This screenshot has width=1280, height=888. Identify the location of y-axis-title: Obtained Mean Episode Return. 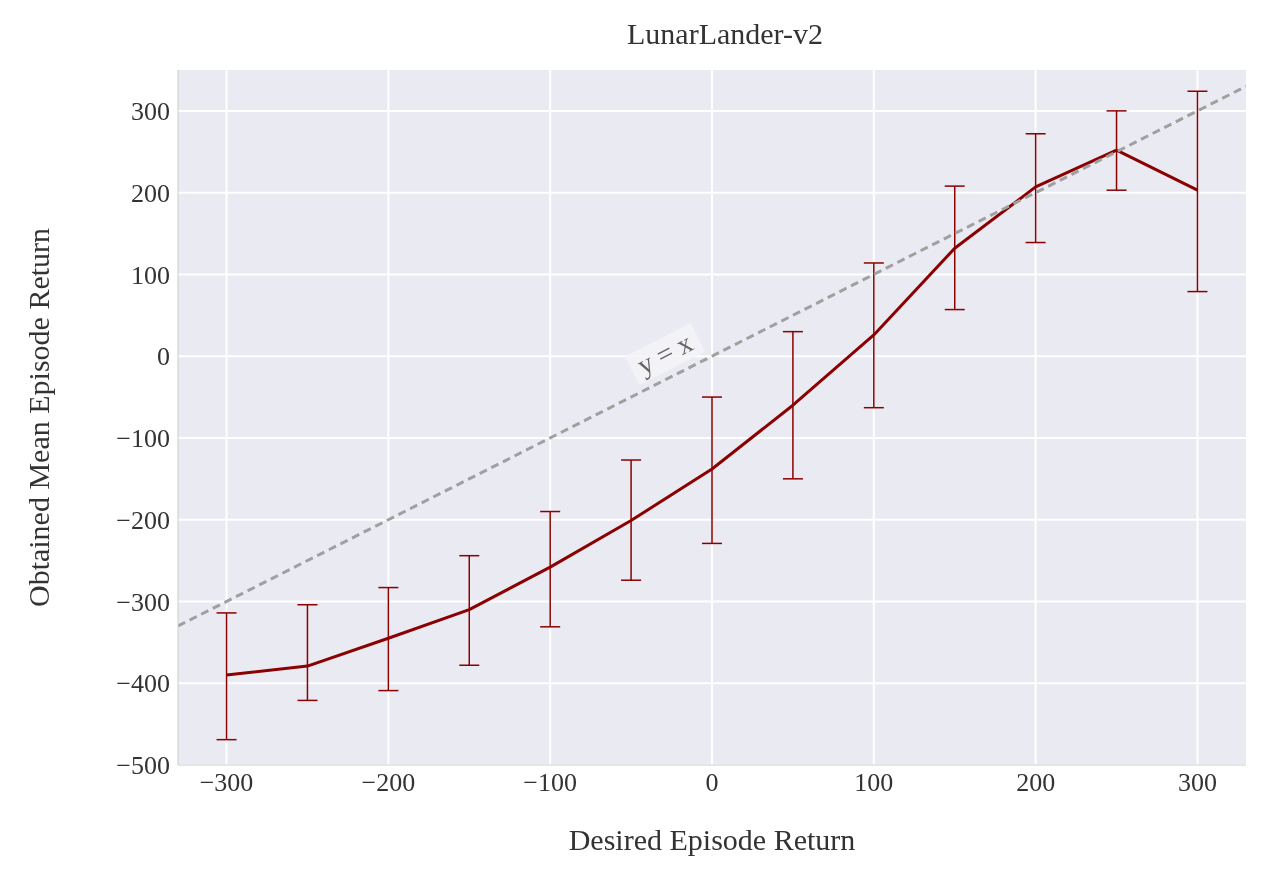
(38, 417).